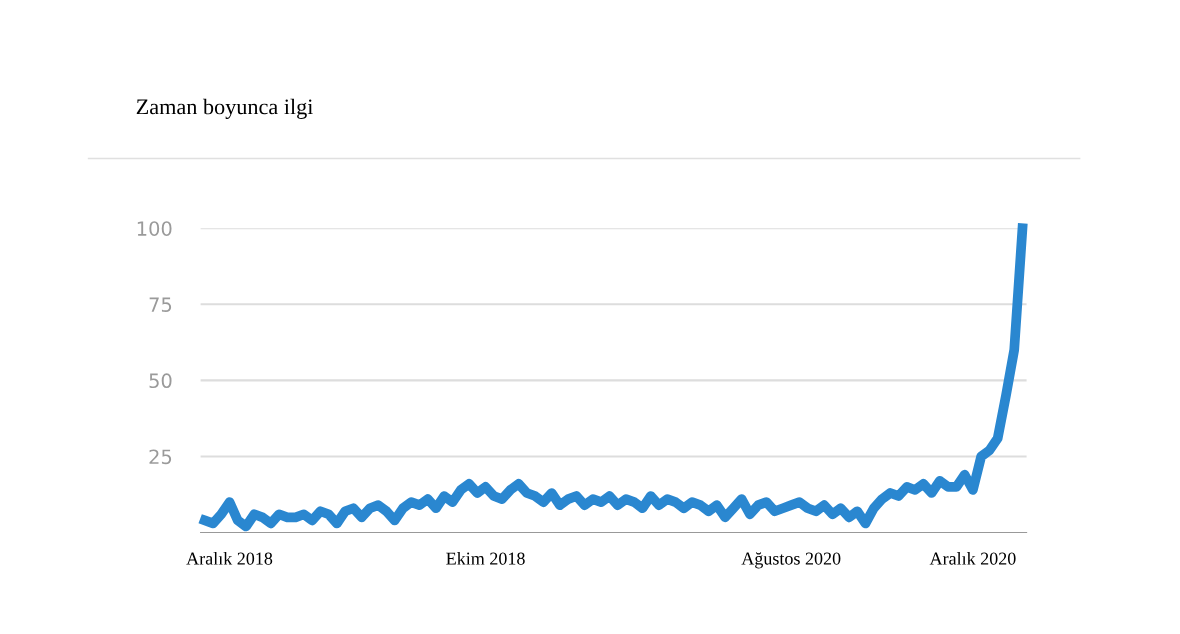 The width and height of the screenshot is (1180, 634). I want to click on y-tick-label: 50, so click(160, 381).